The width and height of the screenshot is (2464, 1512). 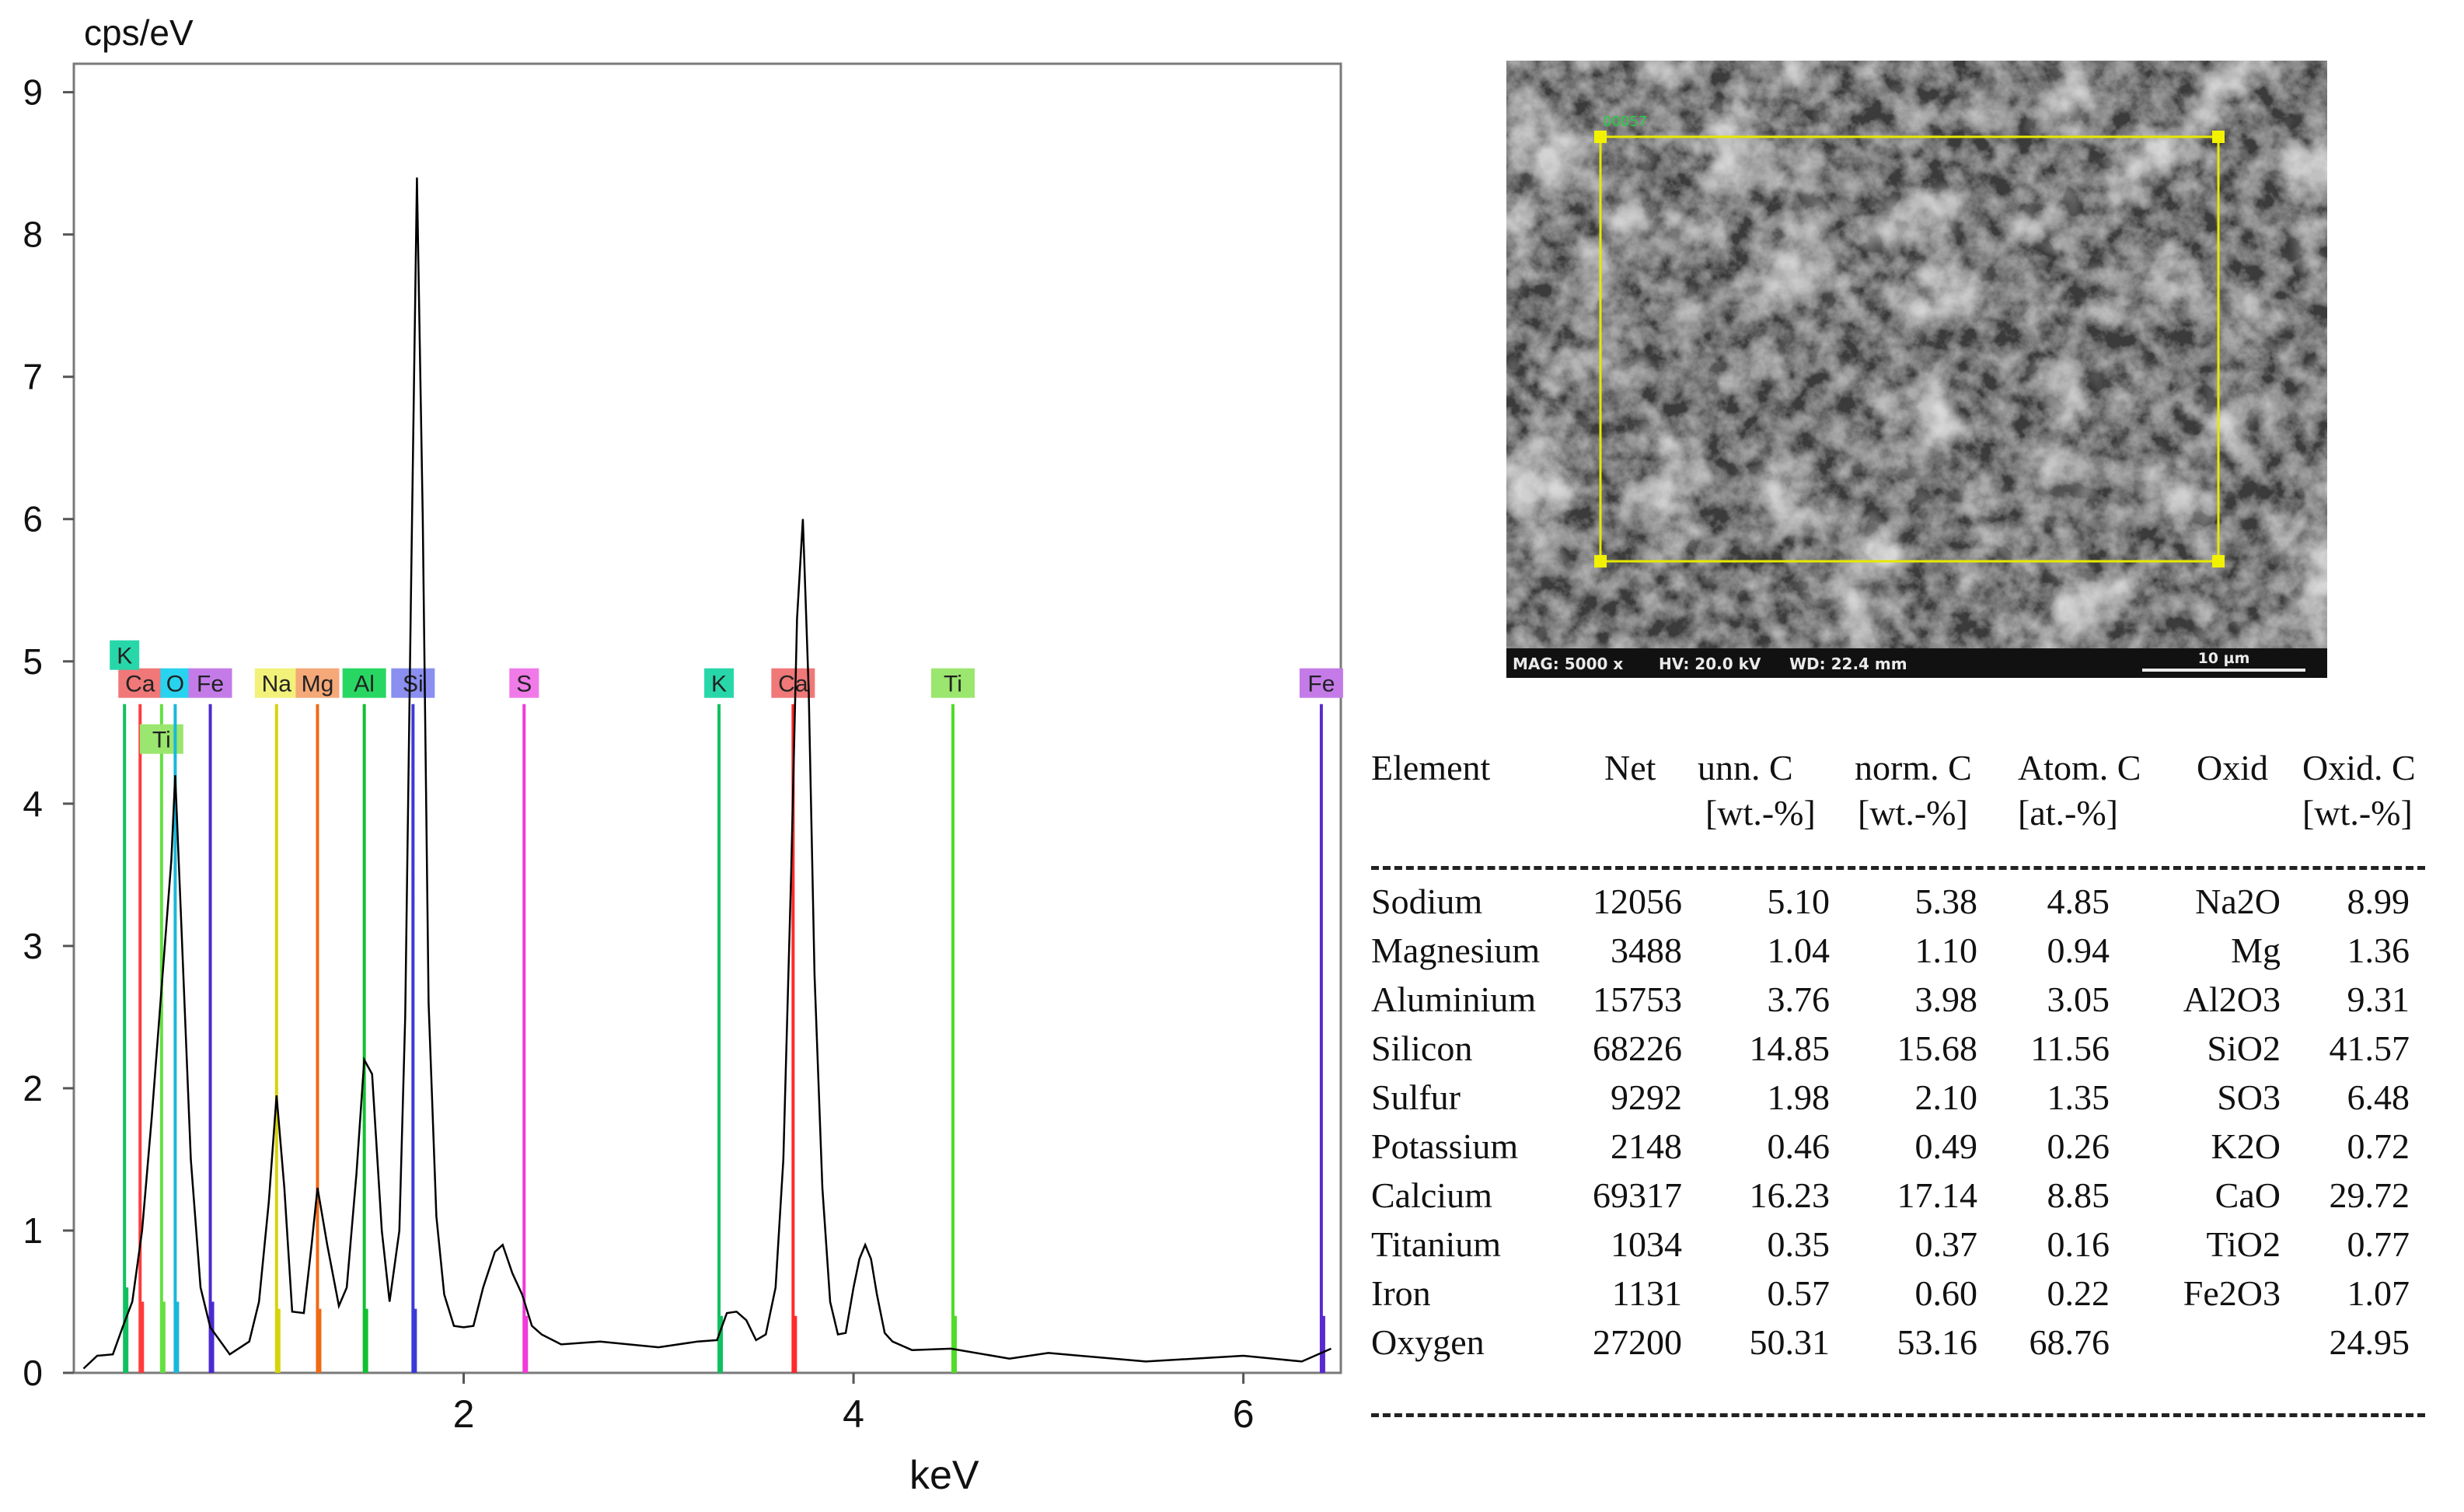 I want to click on table-row: Titanium 1034 0.35 0.37 0.16 TiO2 0.77, so click(x=1915, y=1244).